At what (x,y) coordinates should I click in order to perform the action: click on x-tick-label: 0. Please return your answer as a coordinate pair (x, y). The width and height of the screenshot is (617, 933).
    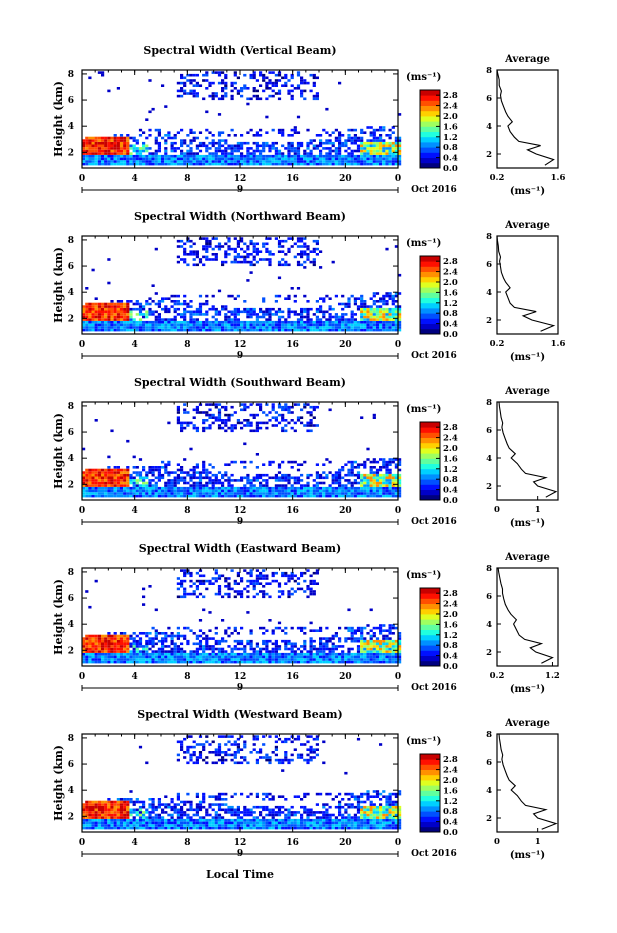
    Looking at the image, I should click on (398, 511).